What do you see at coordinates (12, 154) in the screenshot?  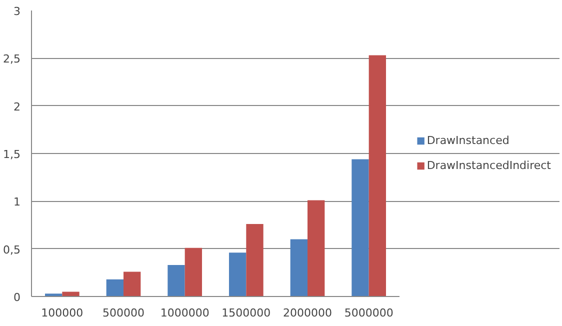 I see `y-tick-label: 1,5` at bounding box center [12, 154].